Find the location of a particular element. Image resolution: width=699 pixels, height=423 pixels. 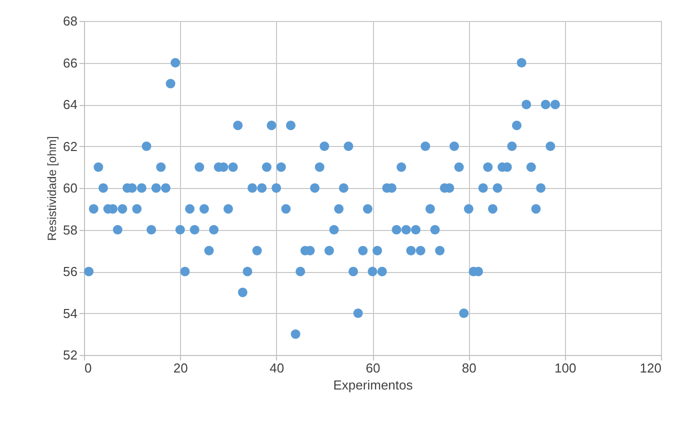

y-axis-title: Resistividade [ohm] is located at coordinates (52, 188).